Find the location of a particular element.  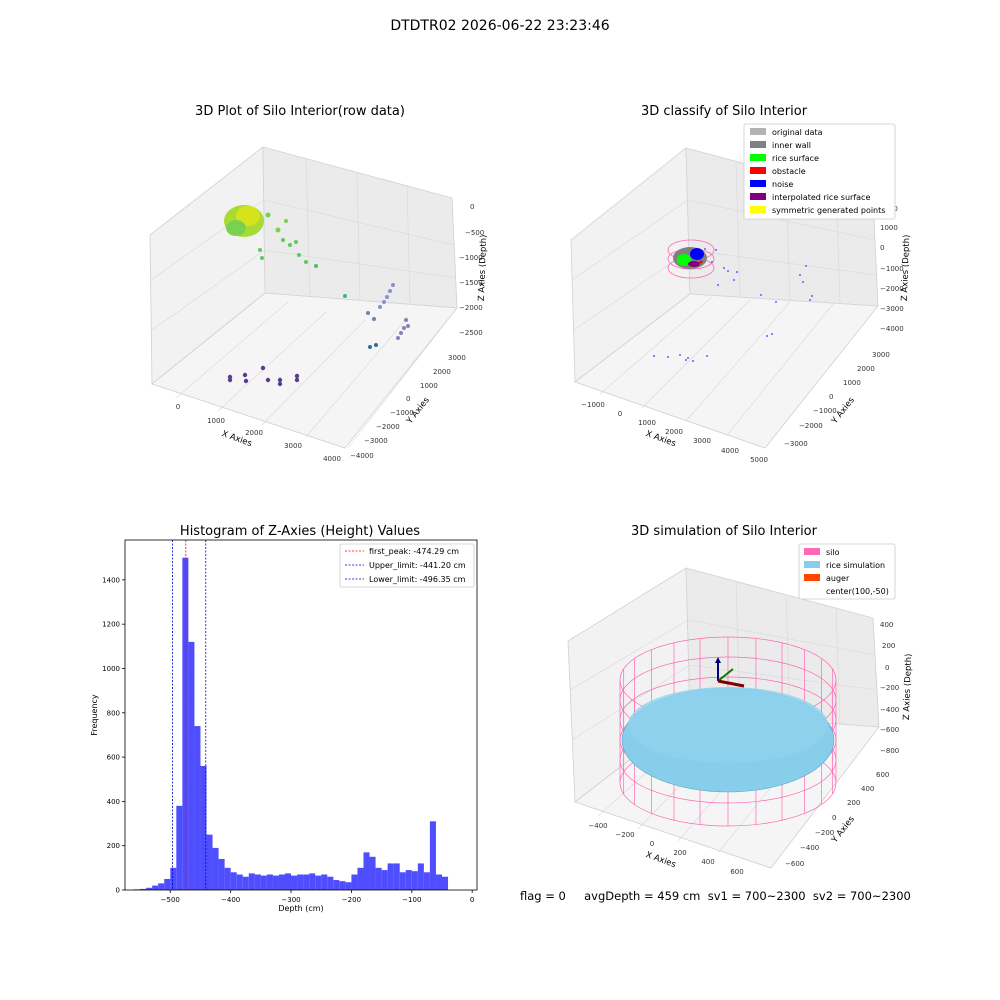

panel1-zlabel: Z Axies (Depth) is located at coordinates (483, 267).